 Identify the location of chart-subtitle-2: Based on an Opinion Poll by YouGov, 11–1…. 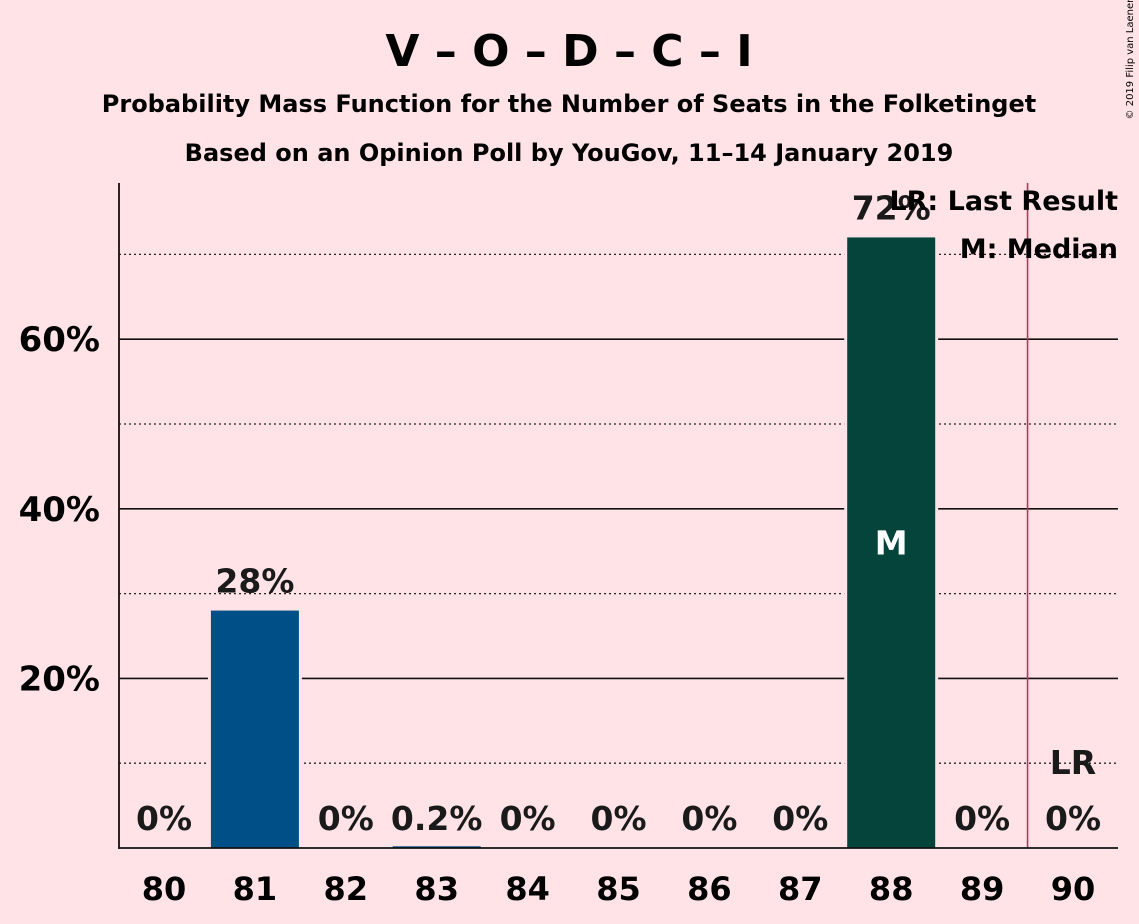
(569, 153).